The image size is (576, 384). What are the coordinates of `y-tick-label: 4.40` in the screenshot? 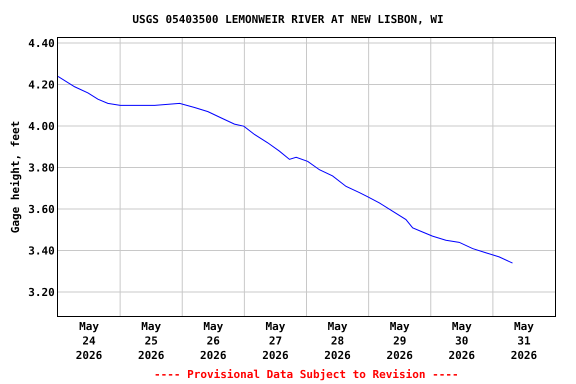 It's located at (41, 43).